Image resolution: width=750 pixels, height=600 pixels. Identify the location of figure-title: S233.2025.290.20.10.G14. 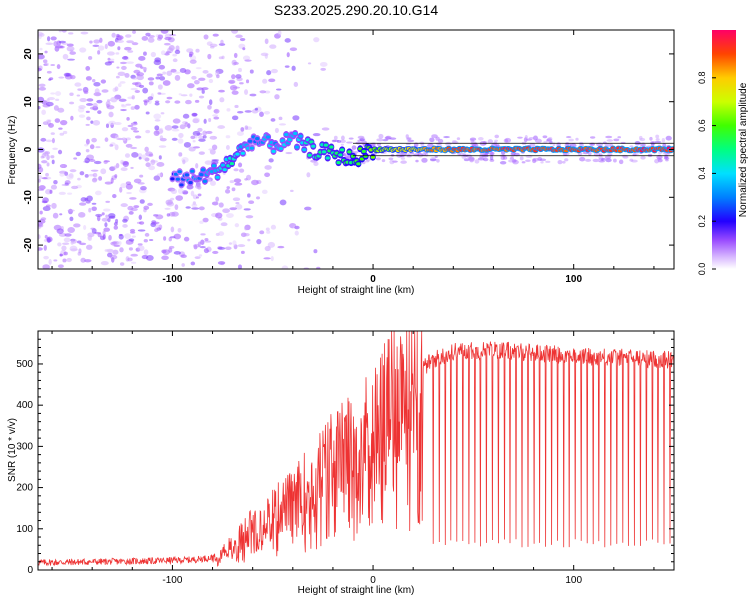
(356, 10).